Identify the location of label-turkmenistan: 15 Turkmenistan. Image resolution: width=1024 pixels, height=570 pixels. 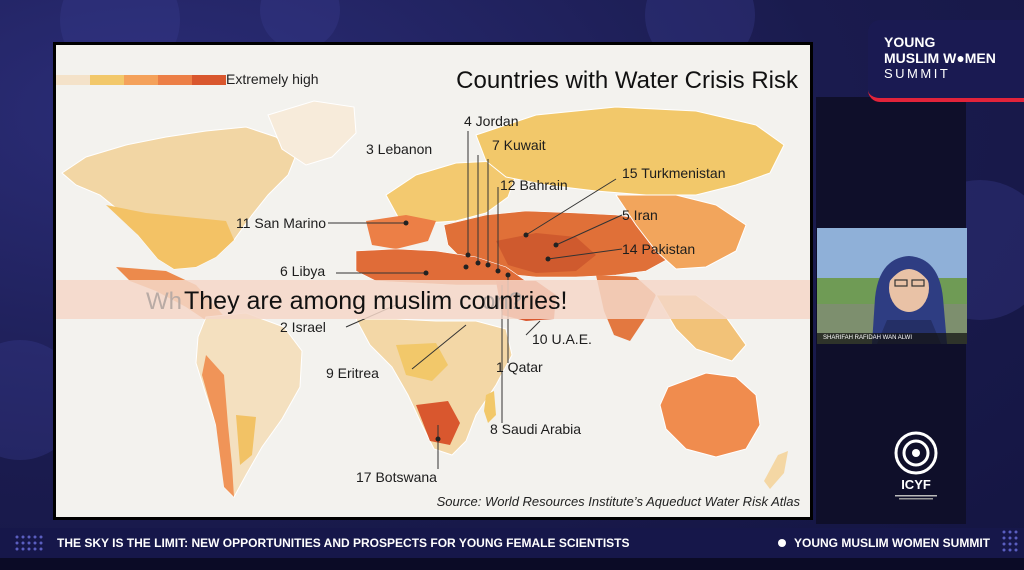
(674, 173).